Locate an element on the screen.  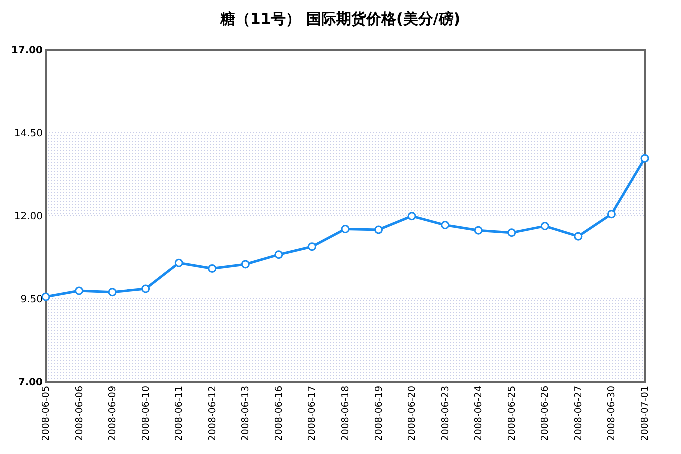
x-tick-label: 2008-06-12 is located at coordinates (212, 414).